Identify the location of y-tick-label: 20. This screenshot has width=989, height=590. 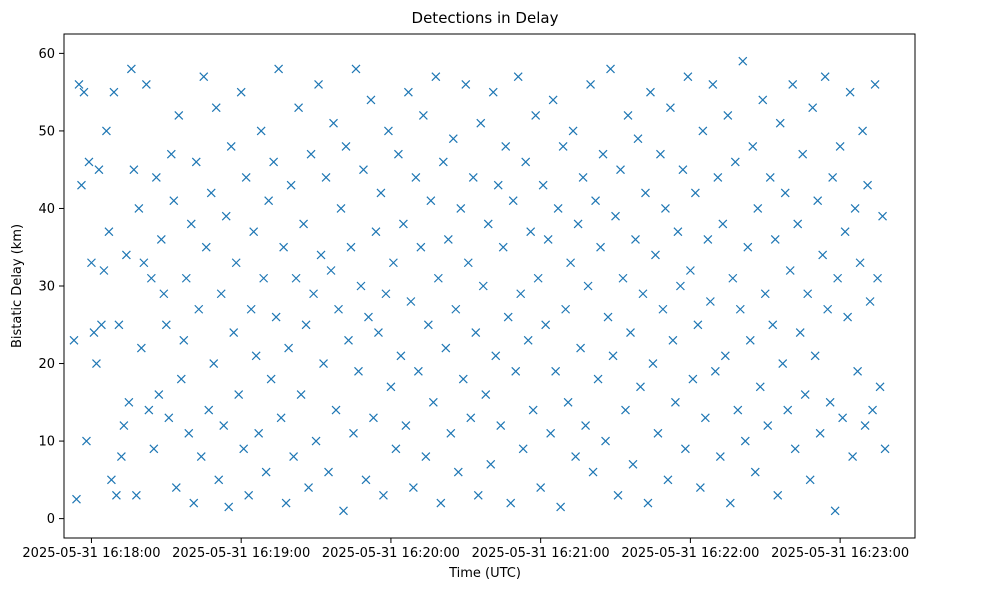
(46, 364).